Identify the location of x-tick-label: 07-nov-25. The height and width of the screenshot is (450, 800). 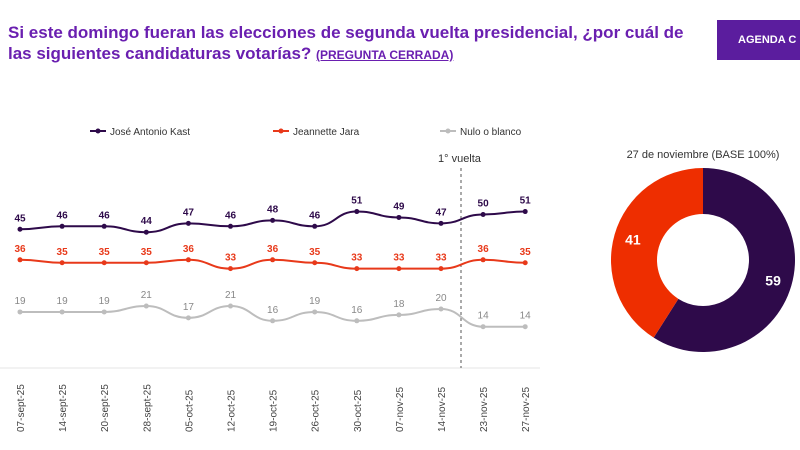
(400, 409).